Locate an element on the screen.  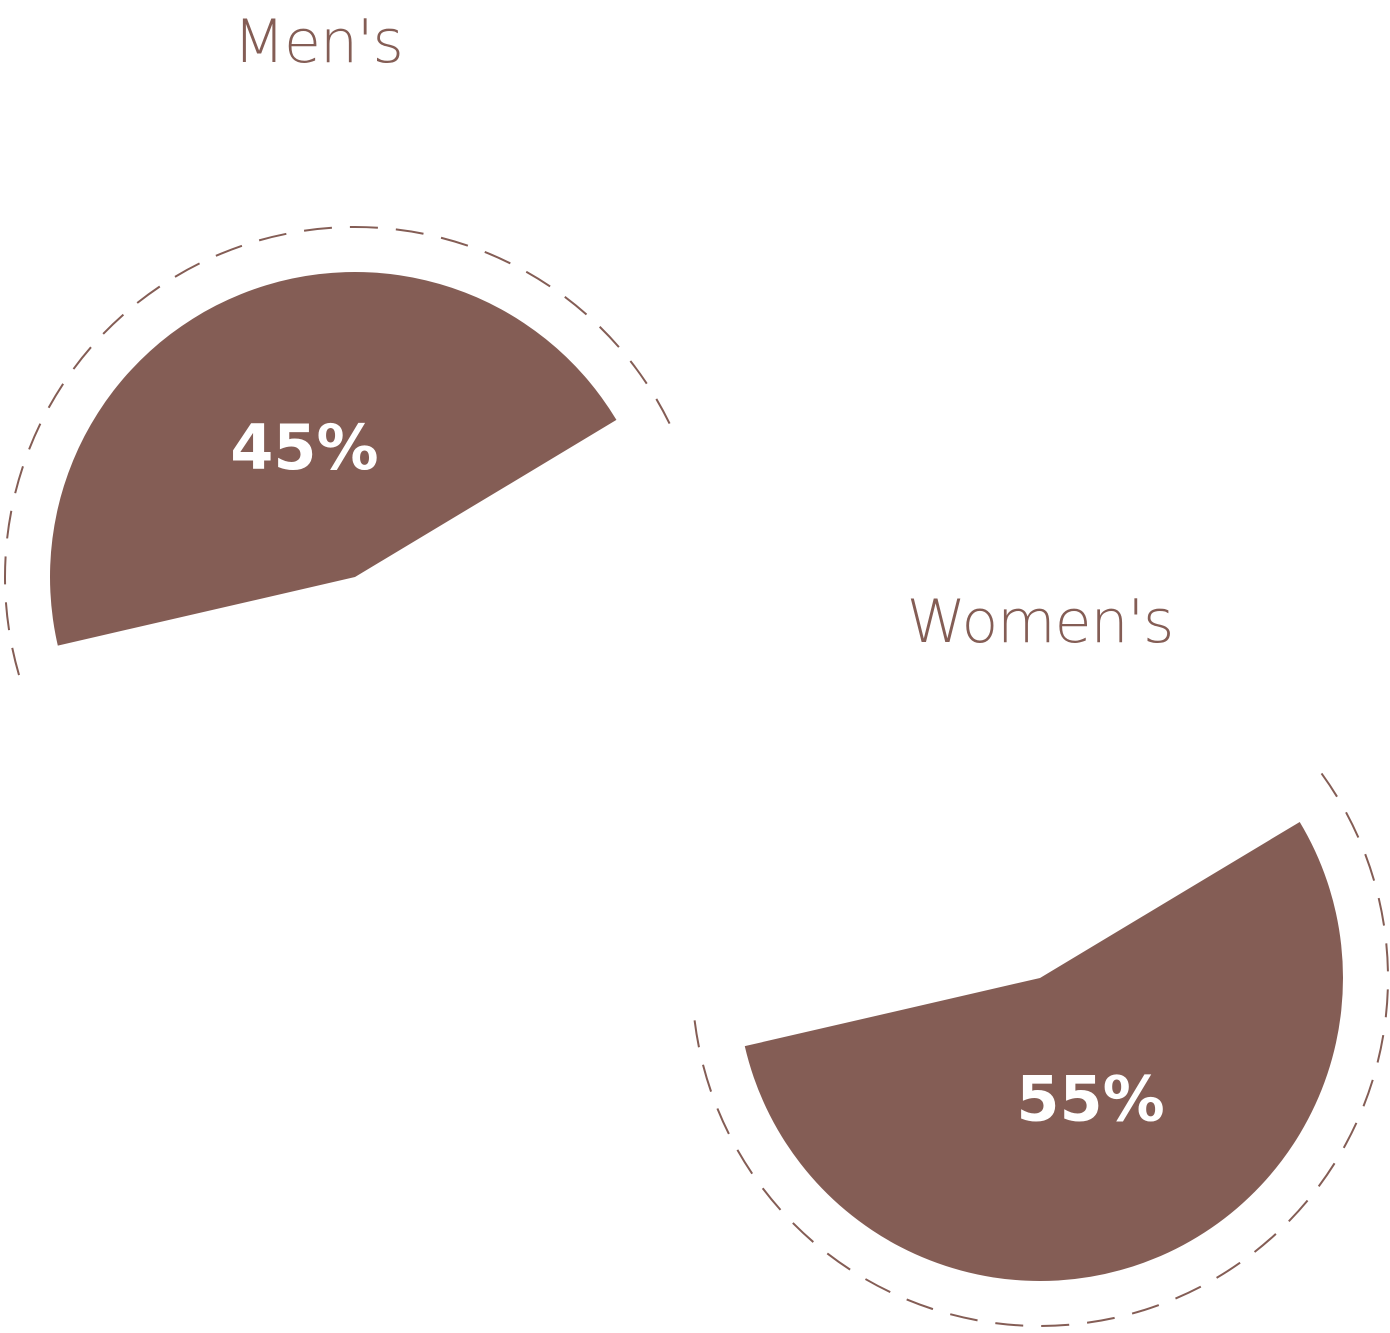
value-label: 45% is located at coordinates (304, 447).